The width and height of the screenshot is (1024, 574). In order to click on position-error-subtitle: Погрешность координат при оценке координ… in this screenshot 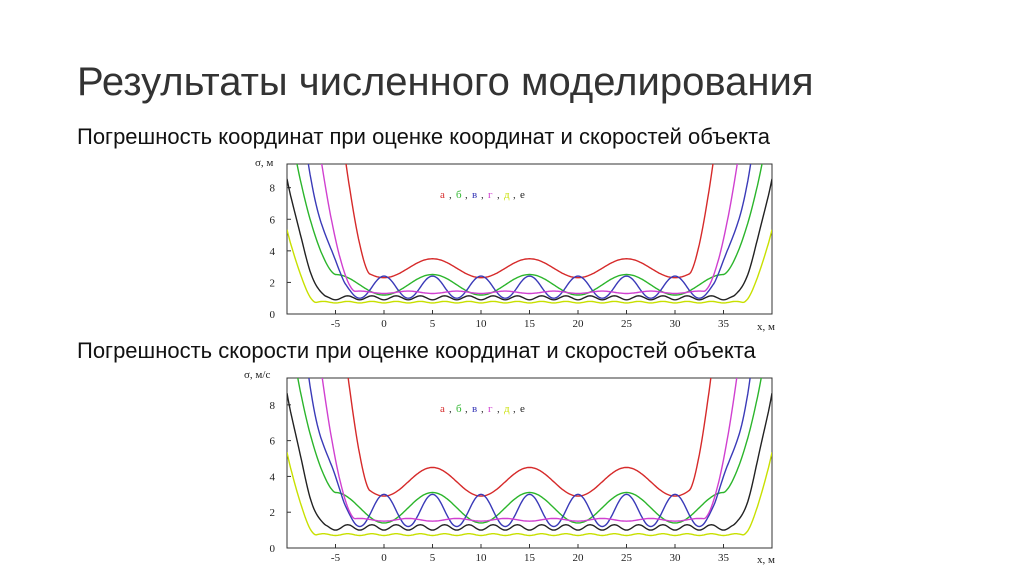, I will do `click(424, 136)`.